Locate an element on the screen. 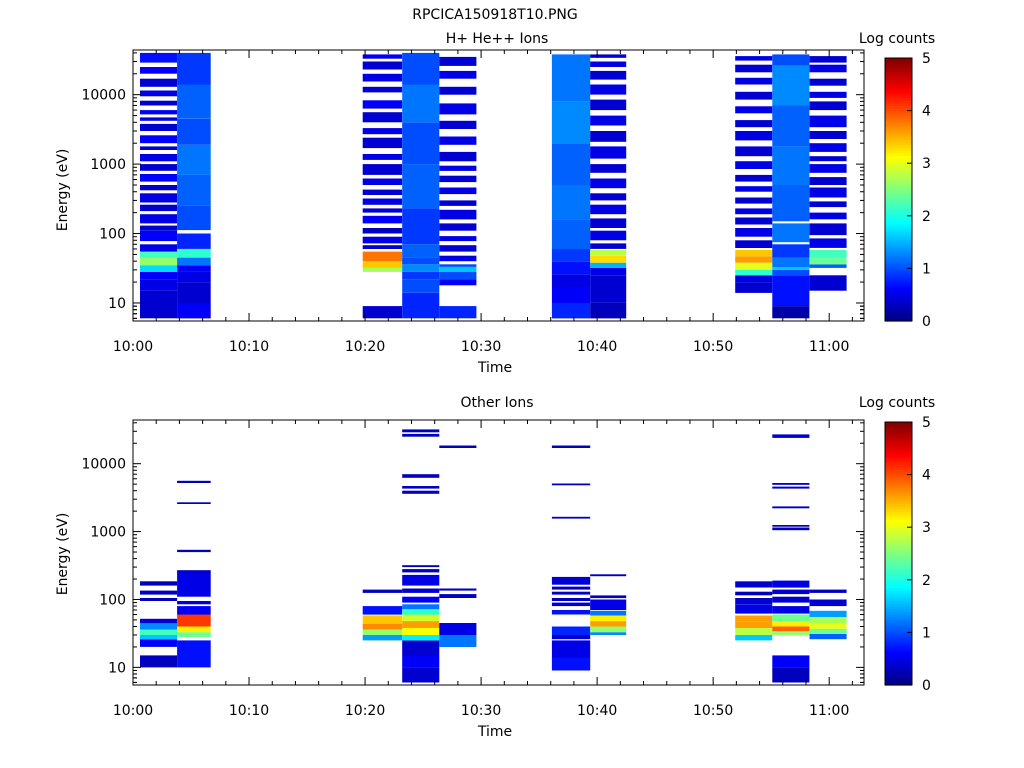 The image size is (1024, 768). x-tick-label: 10:20 is located at coordinates (365, 347).